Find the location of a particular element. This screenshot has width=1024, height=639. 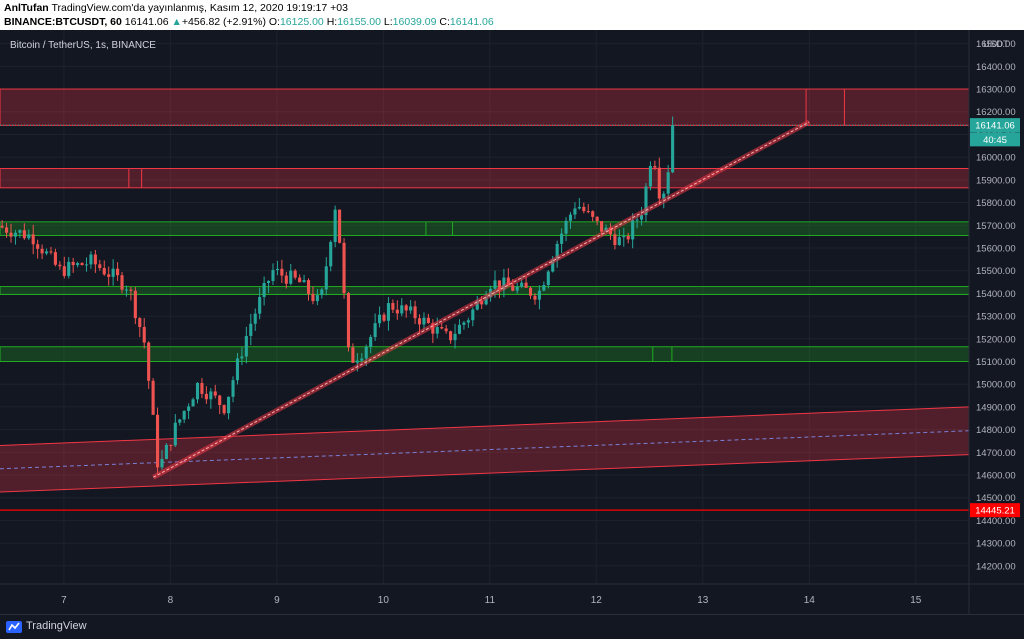

last-price: 16141.06 is located at coordinates (146, 22).